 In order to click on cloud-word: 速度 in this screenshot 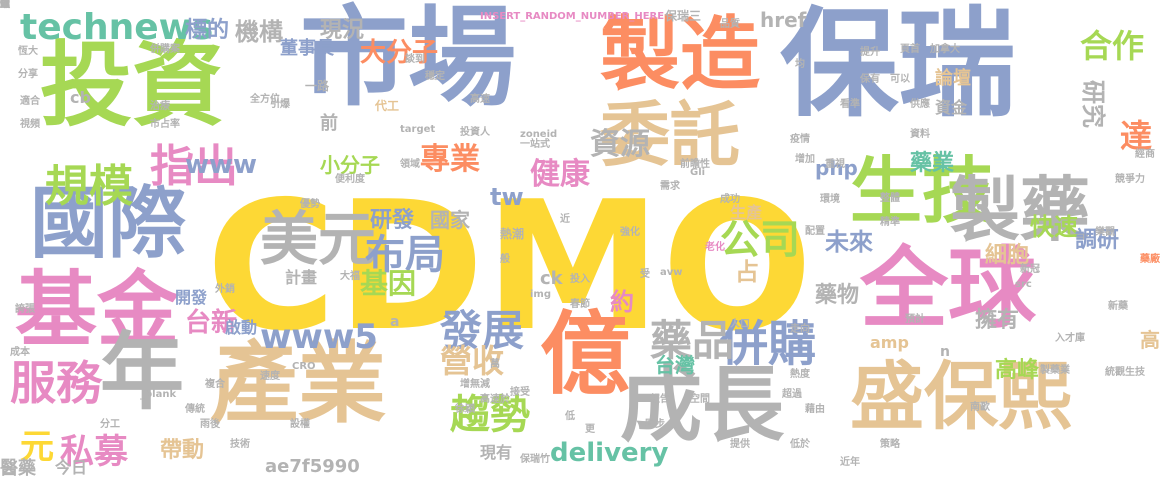, I will do `click(270, 376)`.